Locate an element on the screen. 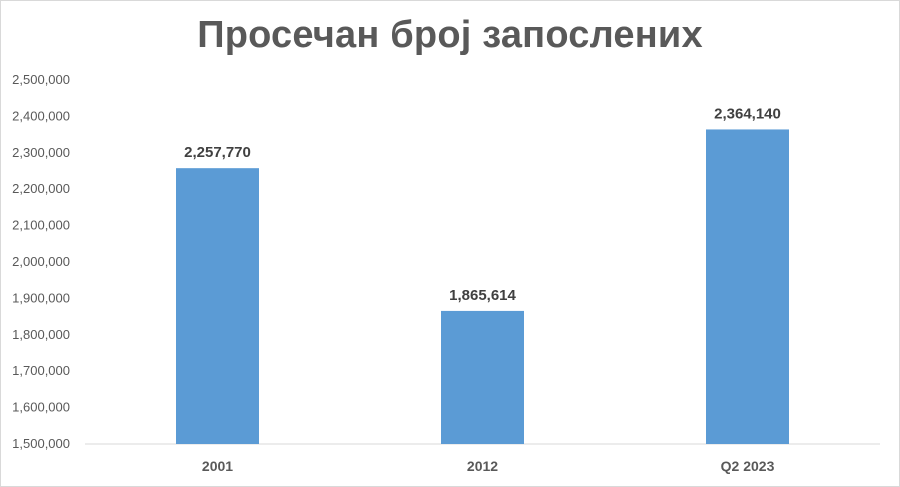  x-tick-label: Q2 2023 is located at coordinates (748, 466).